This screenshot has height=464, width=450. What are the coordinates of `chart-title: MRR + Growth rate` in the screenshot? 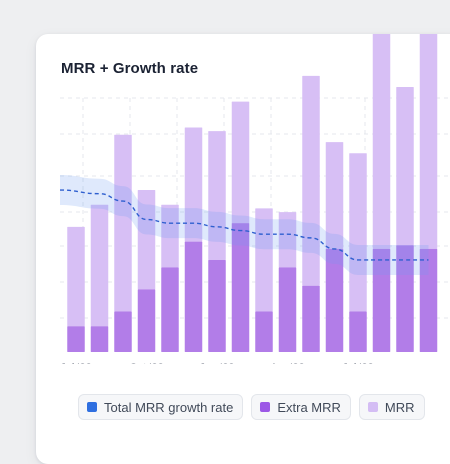 It's located at (130, 68).